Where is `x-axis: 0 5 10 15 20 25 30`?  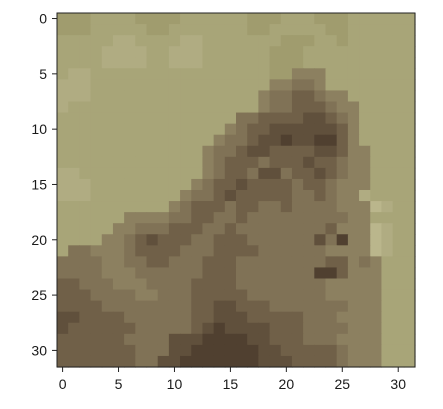
x-axis: 0 5 10 15 20 25 30 is located at coordinates (232, 379).